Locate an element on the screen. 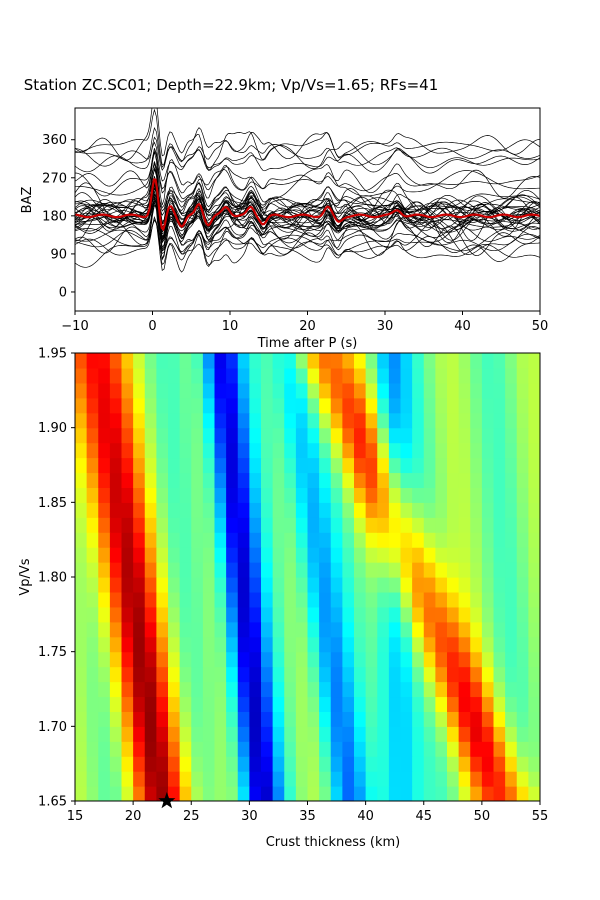 The image size is (600, 900). receiver-function-traces is located at coordinates (307, 190).